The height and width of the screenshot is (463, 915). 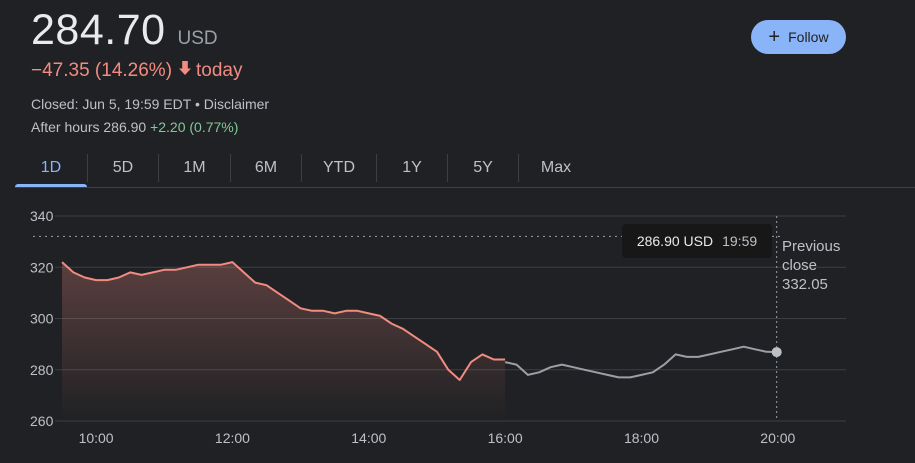 I want to click on tab-1d: 1D, so click(x=51, y=169).